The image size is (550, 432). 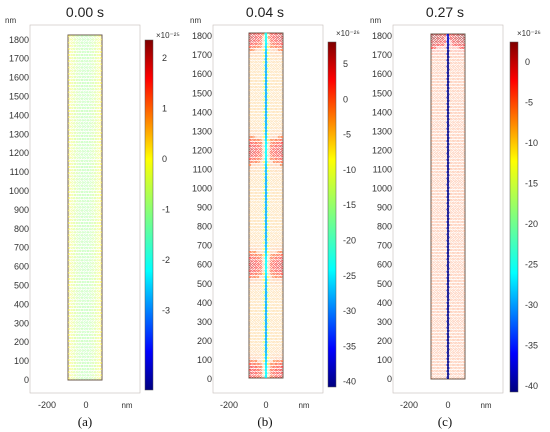 What do you see at coordinates (19, 59) in the screenshot?
I see `y-tick-label: 1700` at bounding box center [19, 59].